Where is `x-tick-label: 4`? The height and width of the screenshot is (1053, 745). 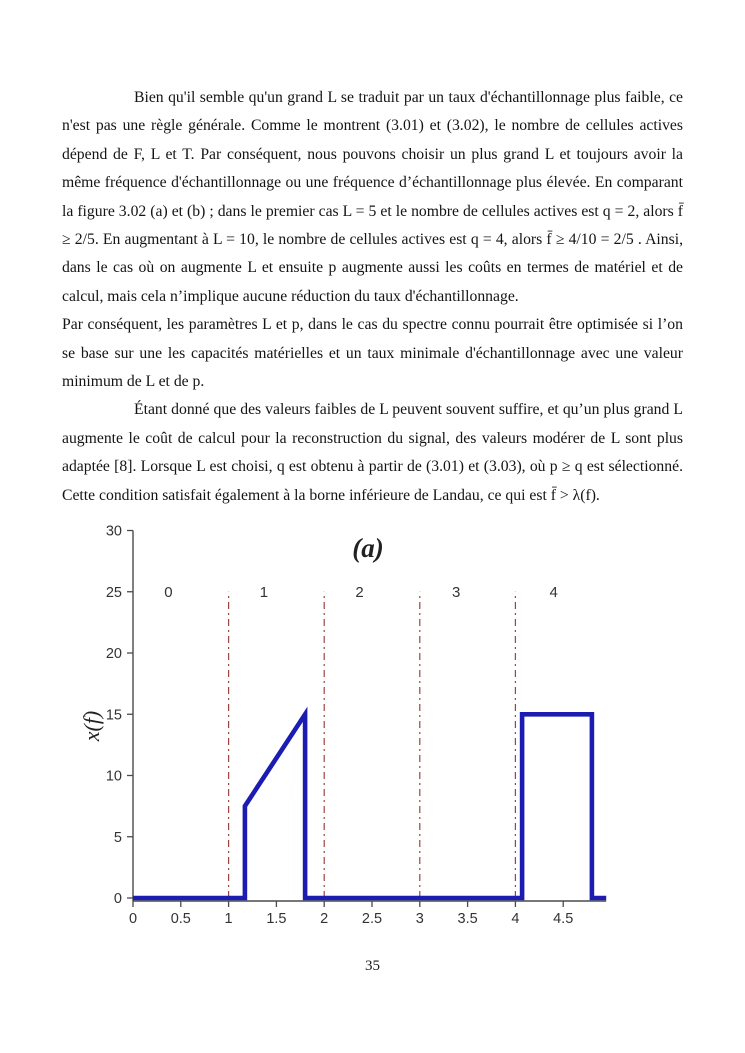 x-tick-label: 4 is located at coordinates (515, 919).